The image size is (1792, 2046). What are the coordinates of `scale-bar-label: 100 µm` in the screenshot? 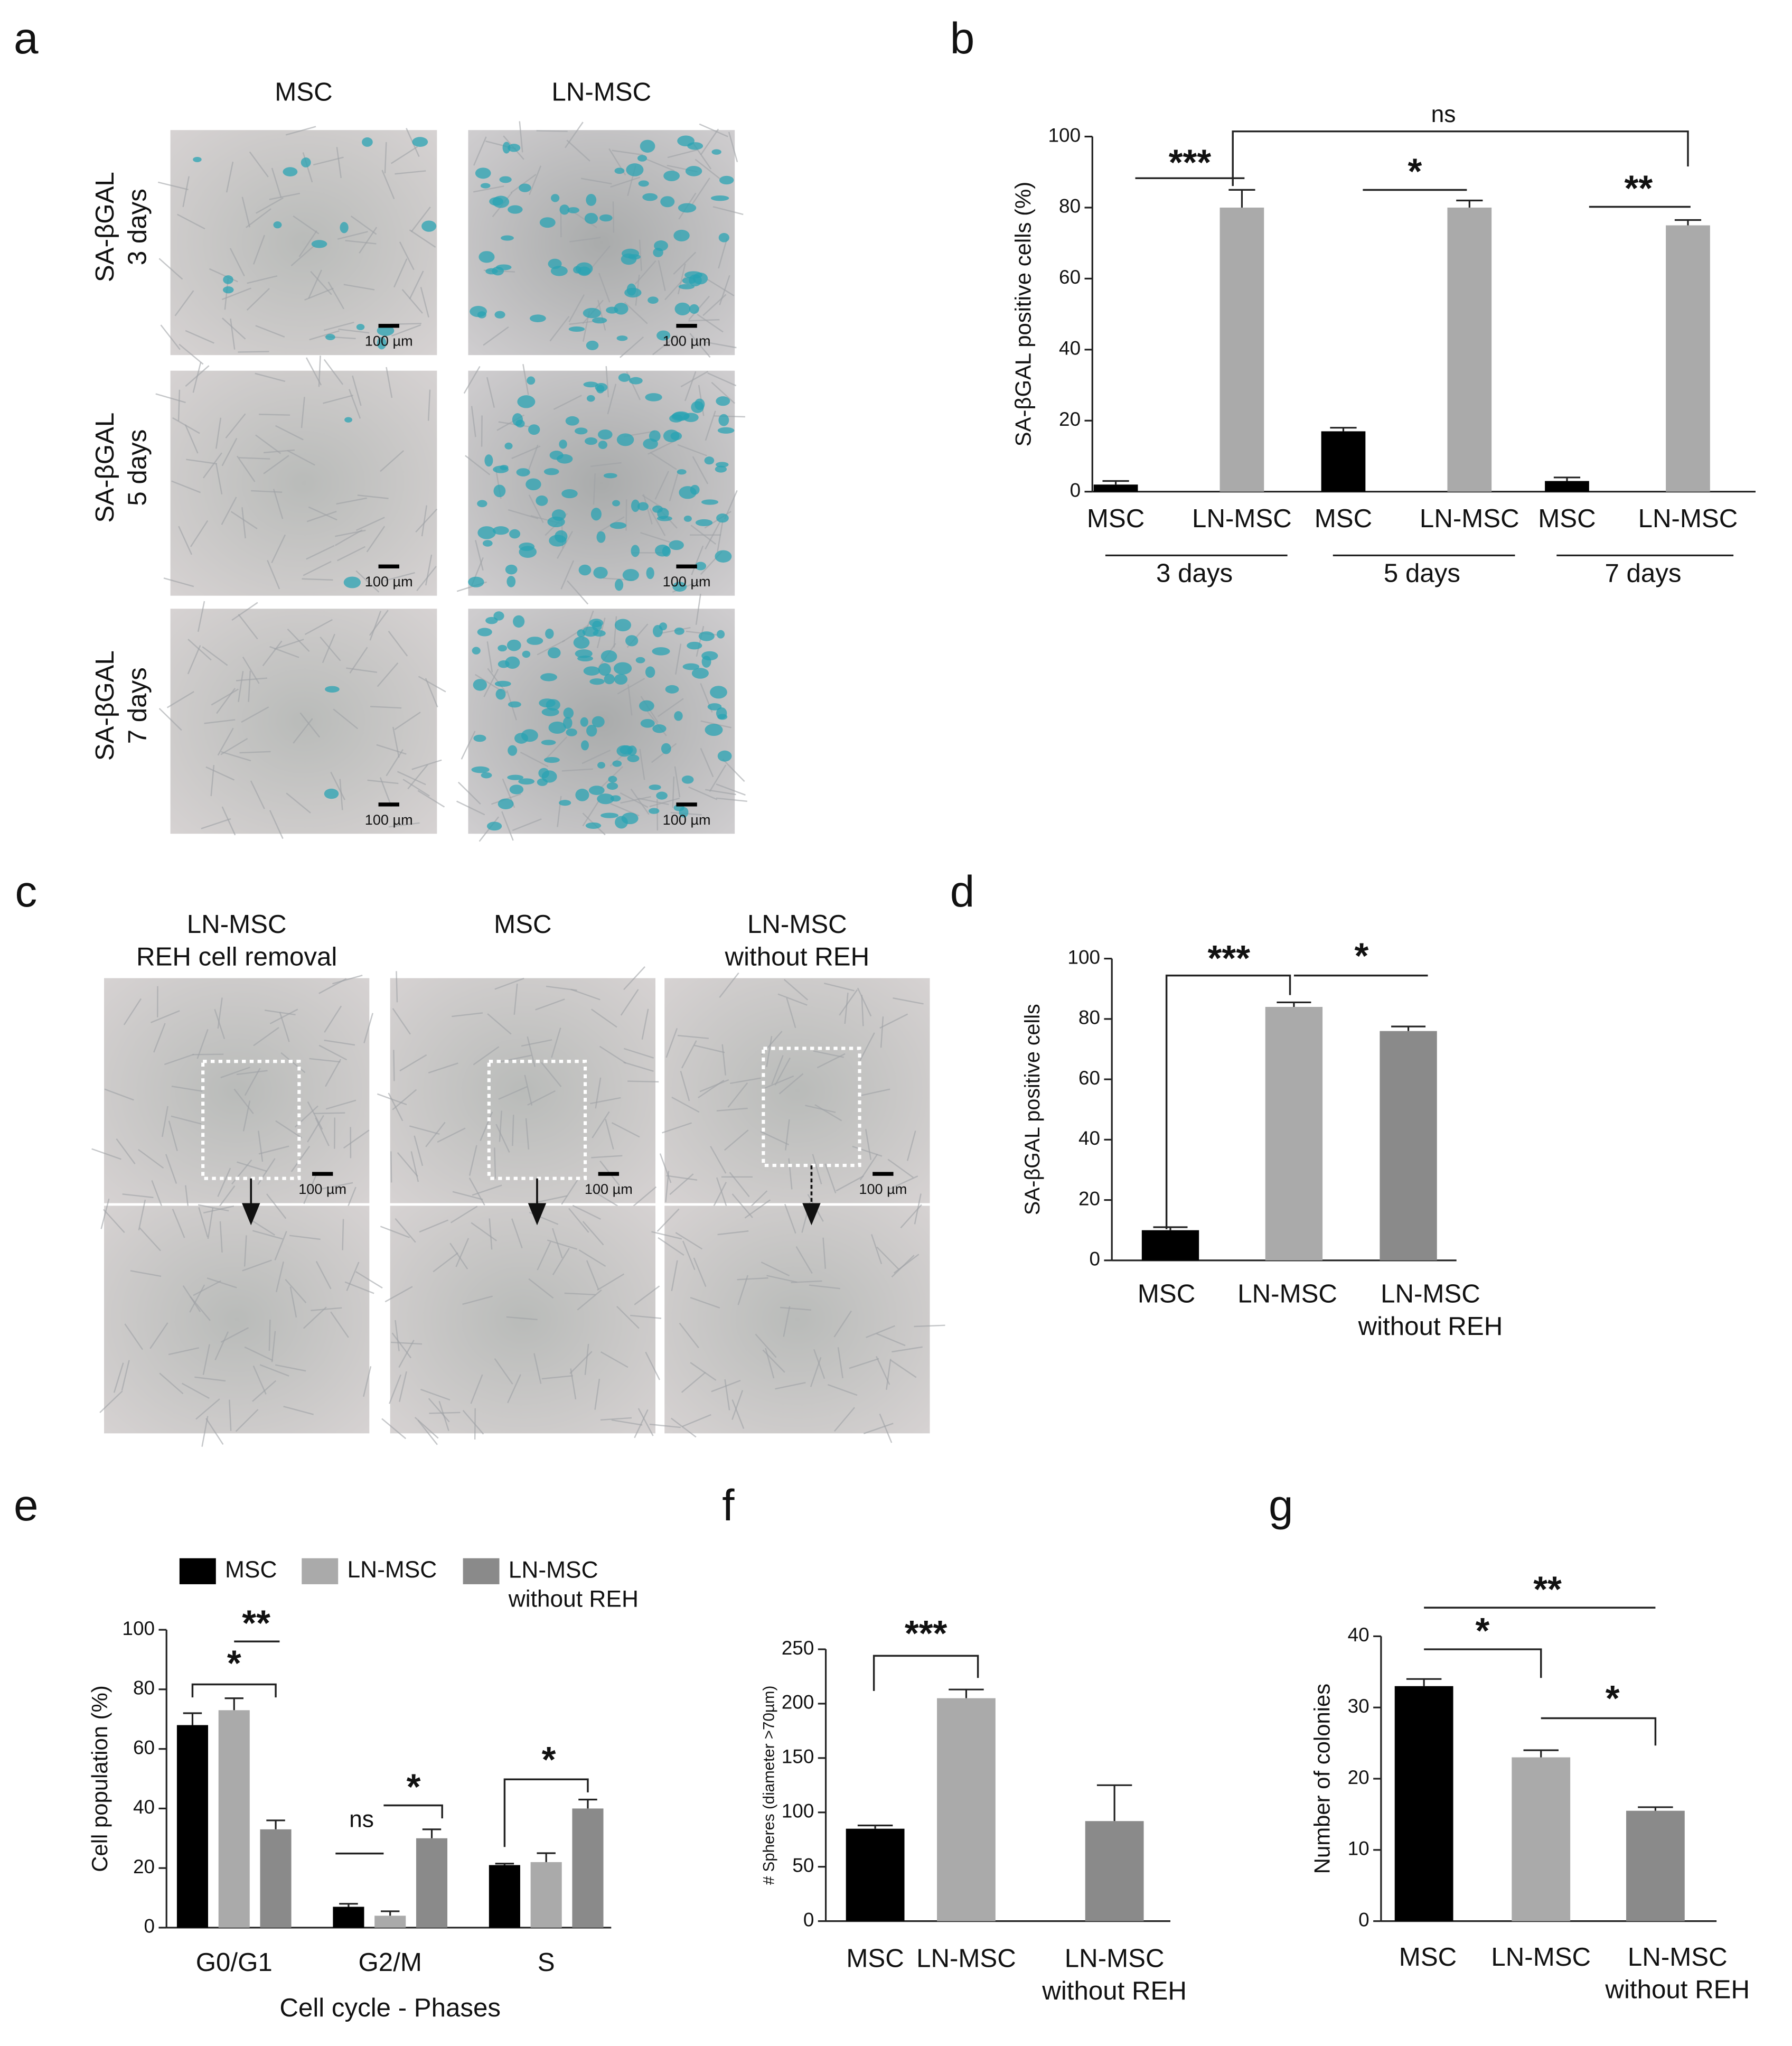 It's located at (322, 1189).